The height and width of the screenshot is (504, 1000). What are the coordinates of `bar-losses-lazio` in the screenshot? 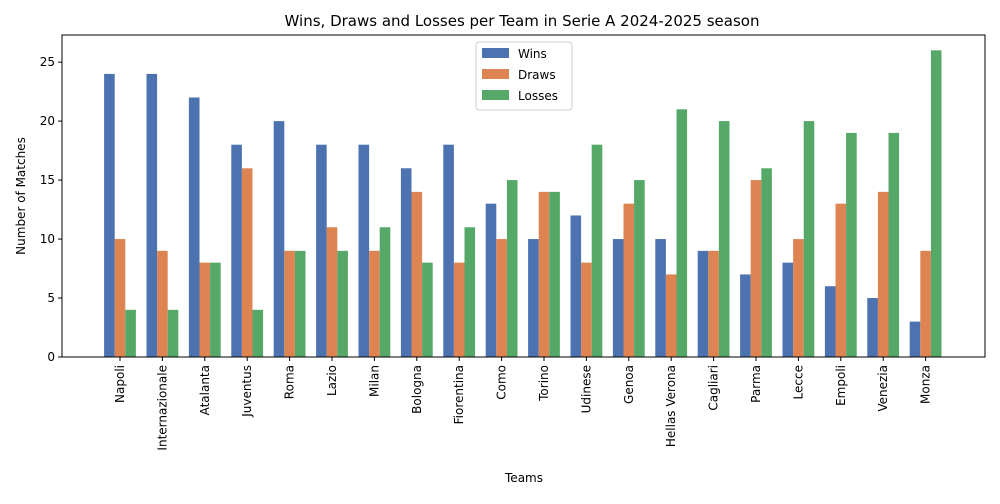 It's located at (342, 303).